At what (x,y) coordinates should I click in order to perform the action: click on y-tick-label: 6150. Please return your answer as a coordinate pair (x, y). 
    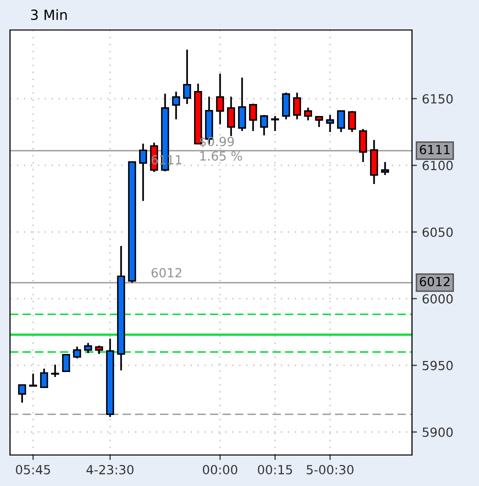
    Looking at the image, I should click on (437, 99).